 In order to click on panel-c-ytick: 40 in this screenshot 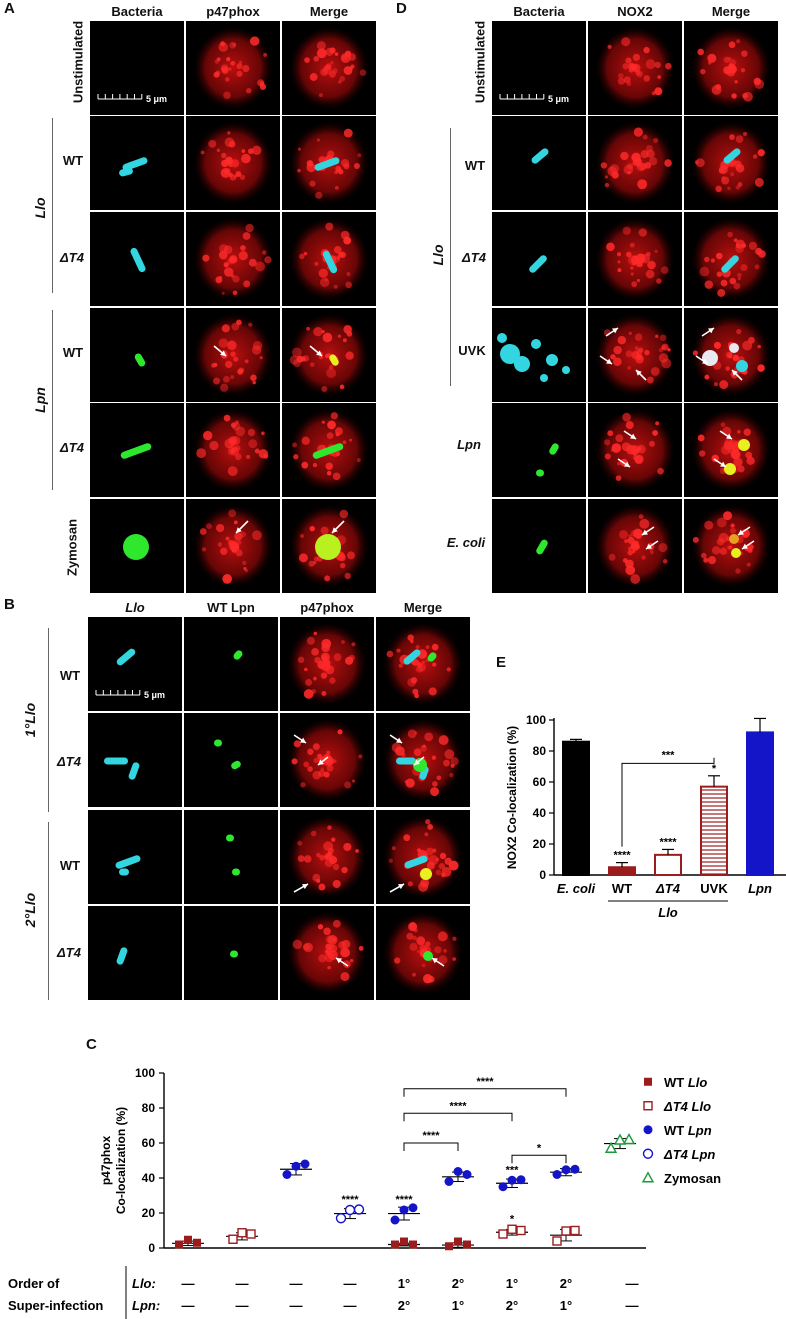, I will do `click(149, 1178)`.